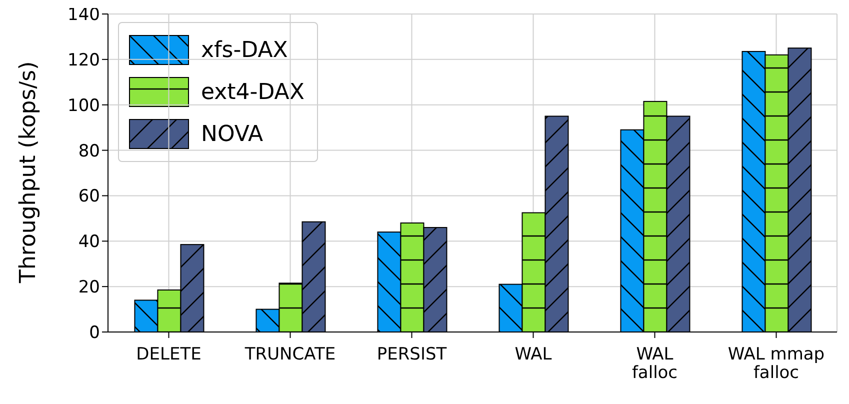 The height and width of the screenshot is (404, 849). What do you see at coordinates (412, 354) in the screenshot?
I see `x-tick-label: PERSIST` at bounding box center [412, 354].